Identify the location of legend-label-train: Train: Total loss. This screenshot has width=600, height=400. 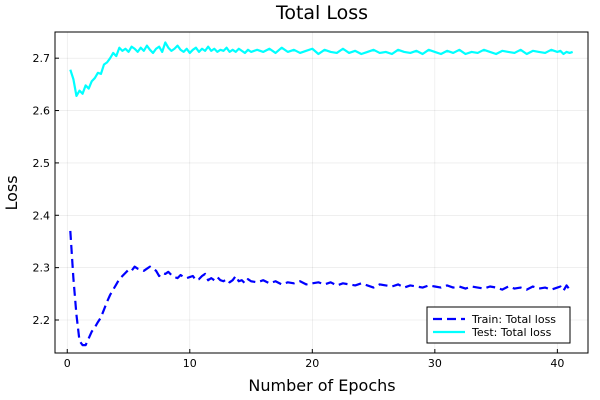
(513, 319).